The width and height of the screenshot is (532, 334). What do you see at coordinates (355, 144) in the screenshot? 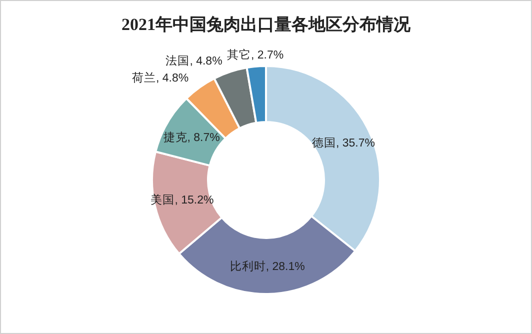
I see `data-label: , 35.7%` at bounding box center [355, 144].